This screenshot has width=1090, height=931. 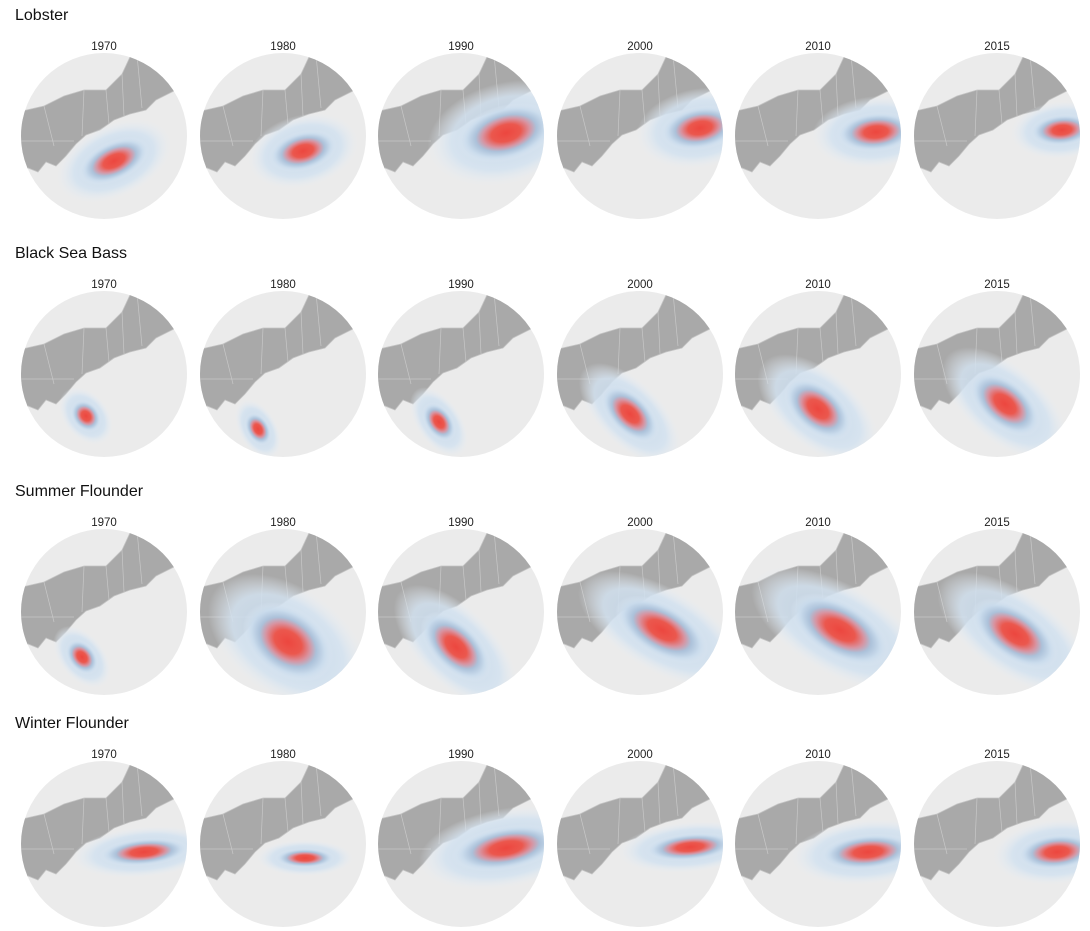 I want to click on panel-title: Black Sea Bass, so click(x=71, y=253).